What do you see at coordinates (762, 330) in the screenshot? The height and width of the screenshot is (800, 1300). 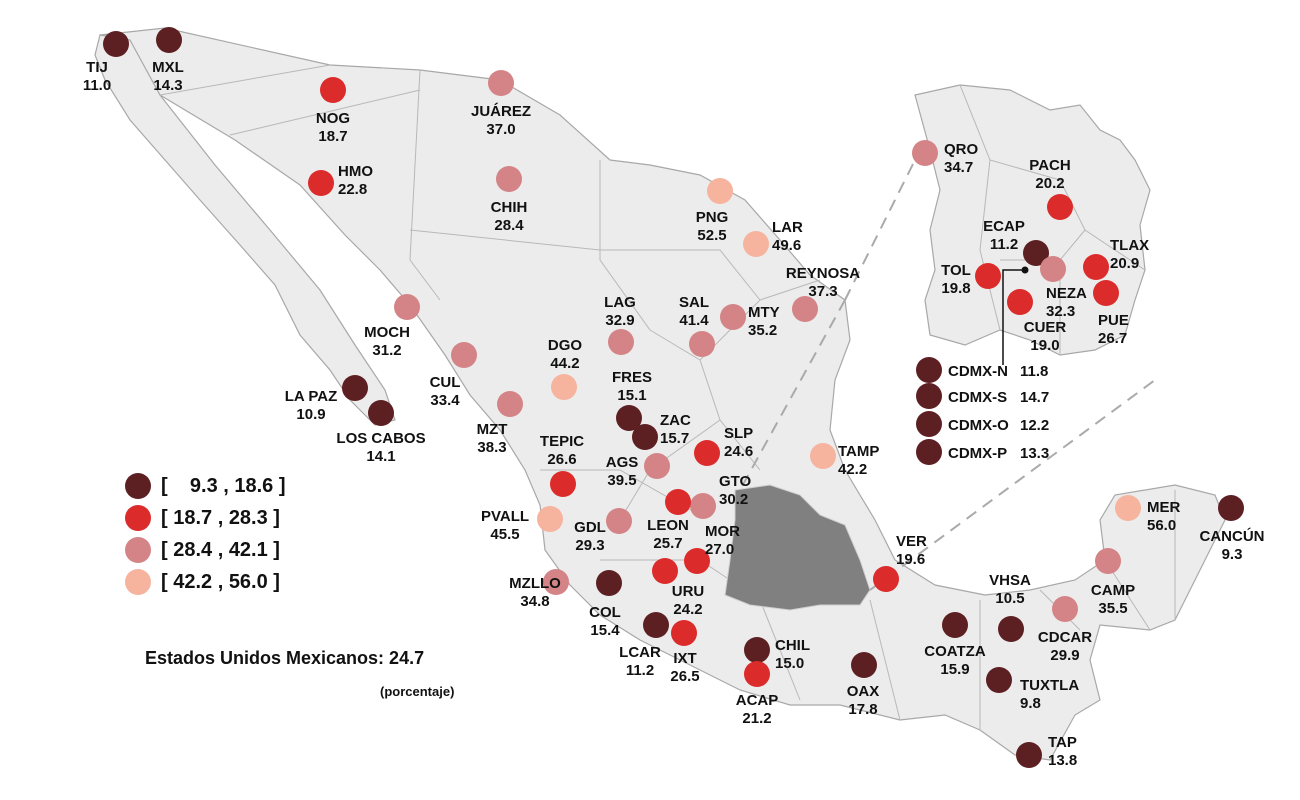 I see `city-value: 35.2` at bounding box center [762, 330].